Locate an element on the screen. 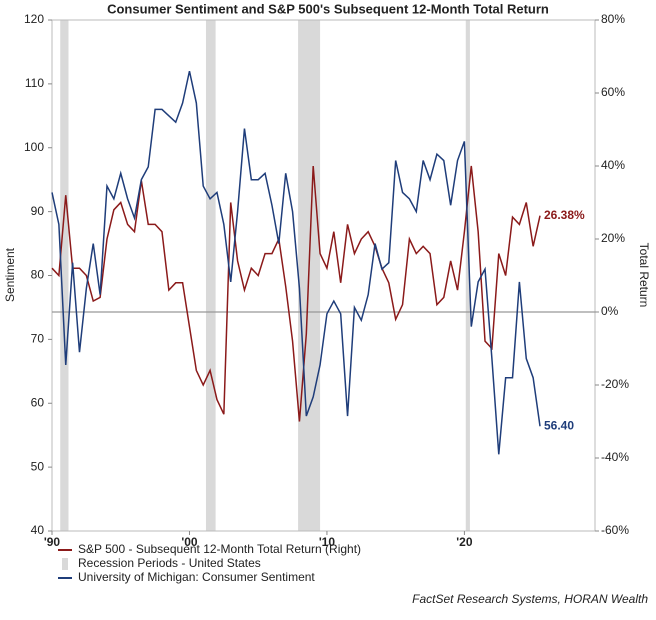 The width and height of the screenshot is (656, 620). y2-tick-label: 20% is located at coordinates (613, 238).